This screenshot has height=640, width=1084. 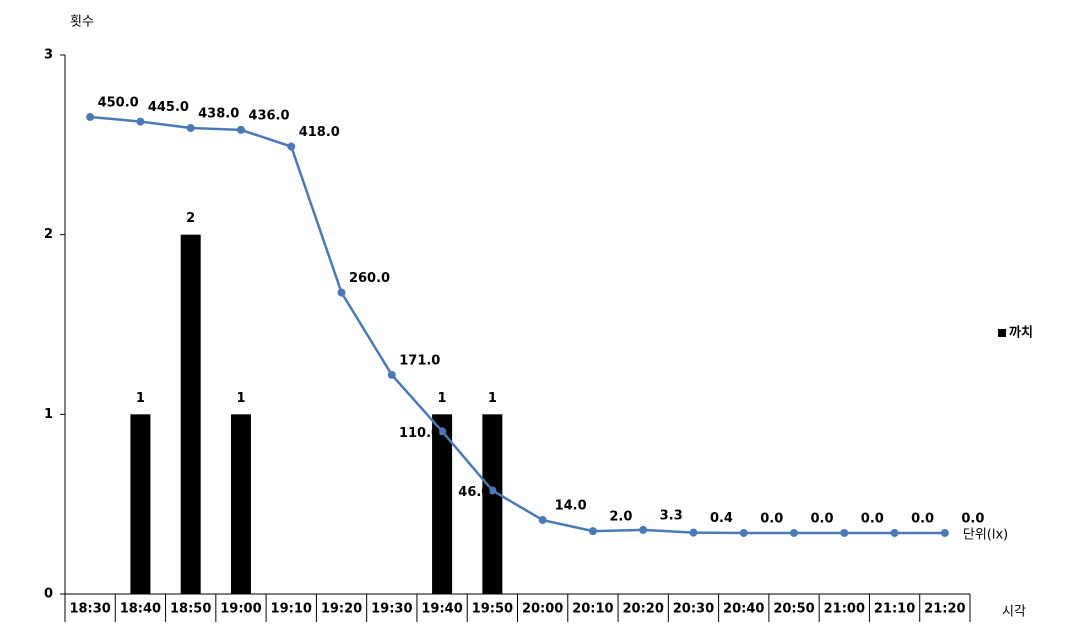 I want to click on x-axis-title: 시각, so click(x=1014, y=612).